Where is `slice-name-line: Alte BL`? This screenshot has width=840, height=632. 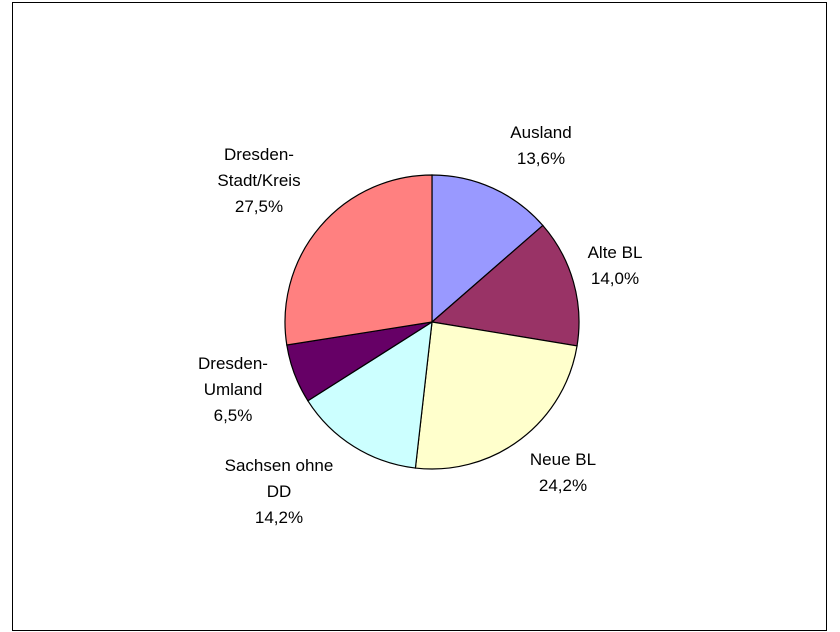
slice-name-line: Alte BL is located at coordinates (615, 252).